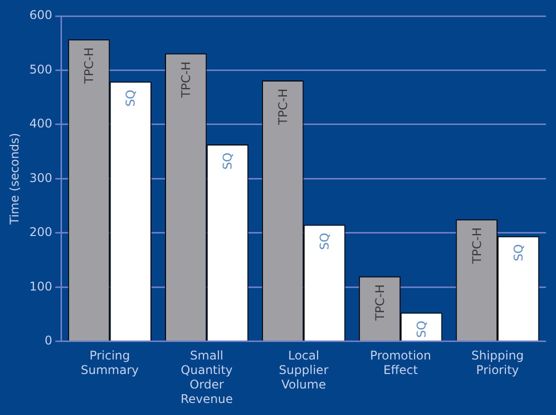 This screenshot has width=556, height=415. What do you see at coordinates (89, 66) in the screenshot?
I see `series-label: TPC-H` at bounding box center [89, 66].